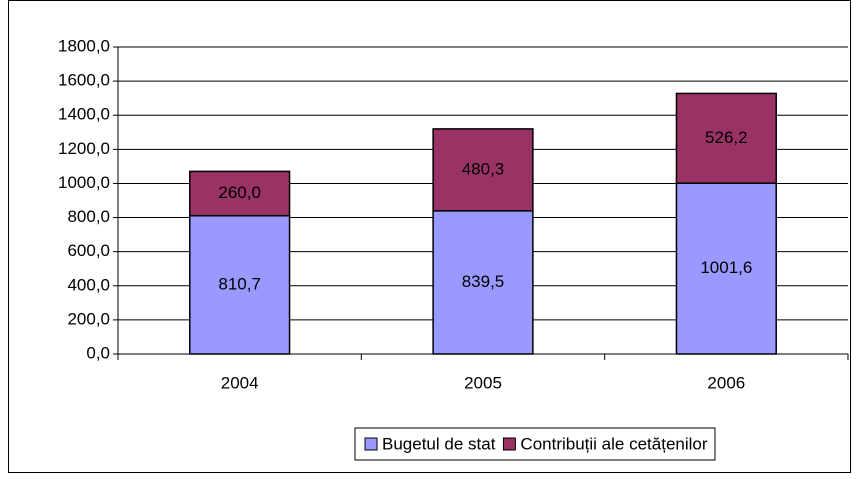 Image resolution: width=859 pixels, height=479 pixels. Describe the element at coordinates (88, 318) in the screenshot. I see `y-tick-label: 200,0` at that location.